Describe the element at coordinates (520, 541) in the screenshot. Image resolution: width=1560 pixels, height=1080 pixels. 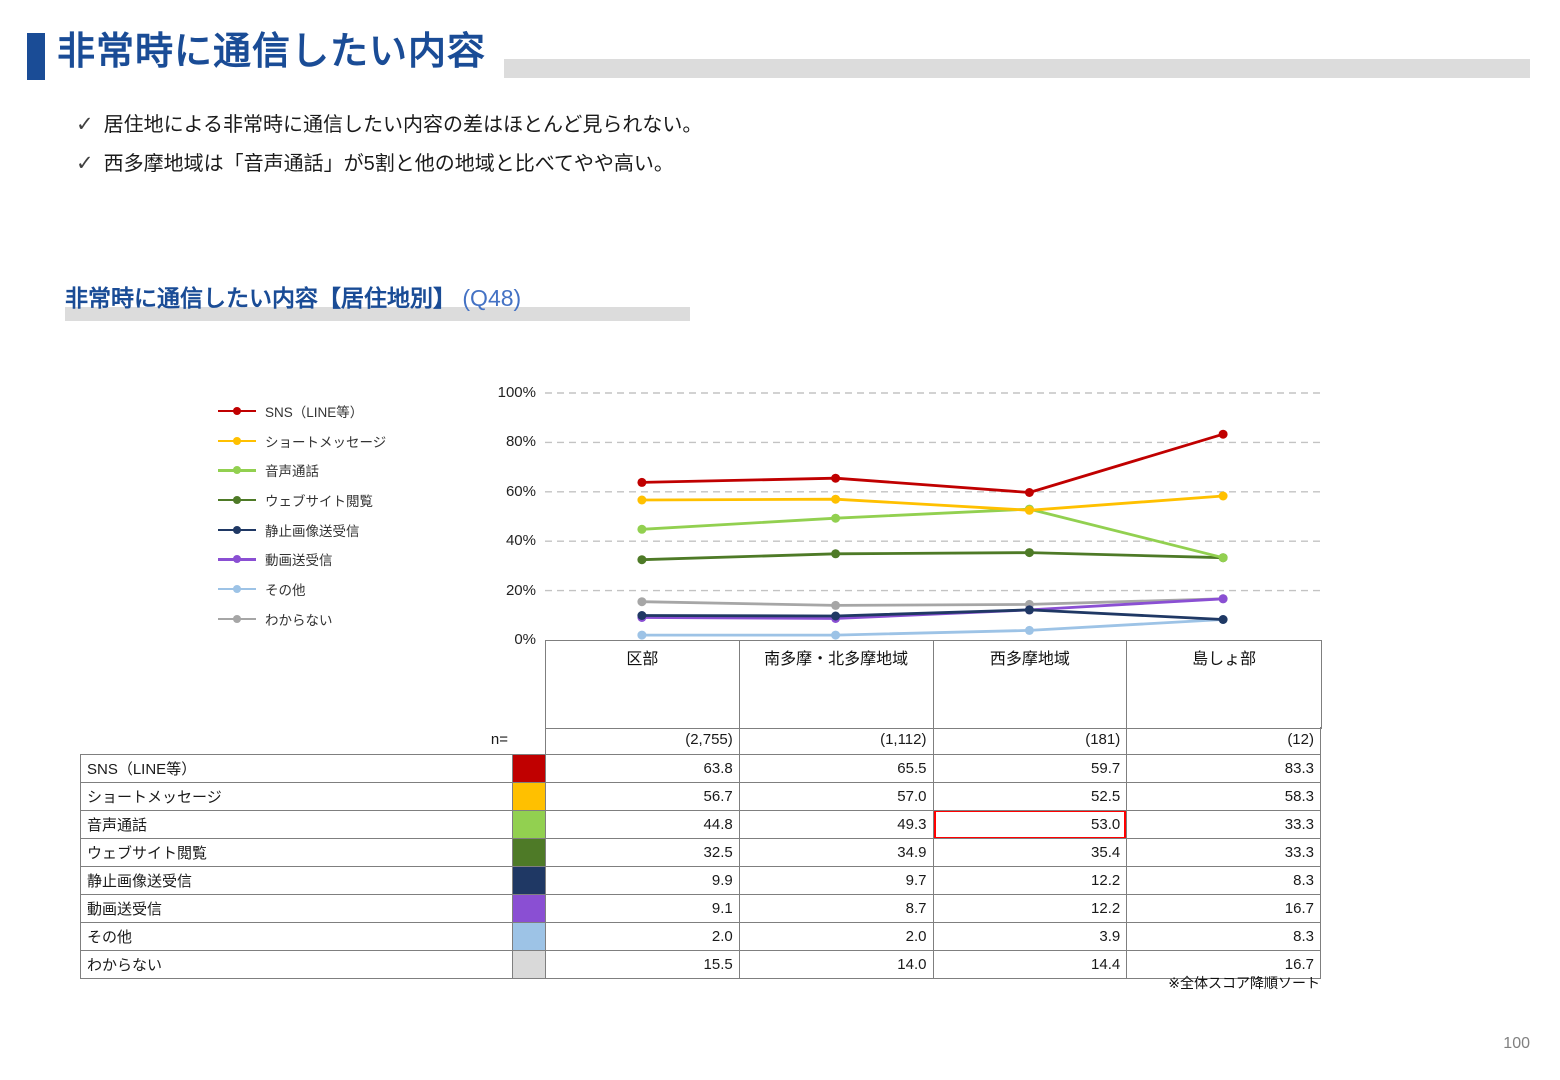
I see `y-tick-label: 40%` at that location.